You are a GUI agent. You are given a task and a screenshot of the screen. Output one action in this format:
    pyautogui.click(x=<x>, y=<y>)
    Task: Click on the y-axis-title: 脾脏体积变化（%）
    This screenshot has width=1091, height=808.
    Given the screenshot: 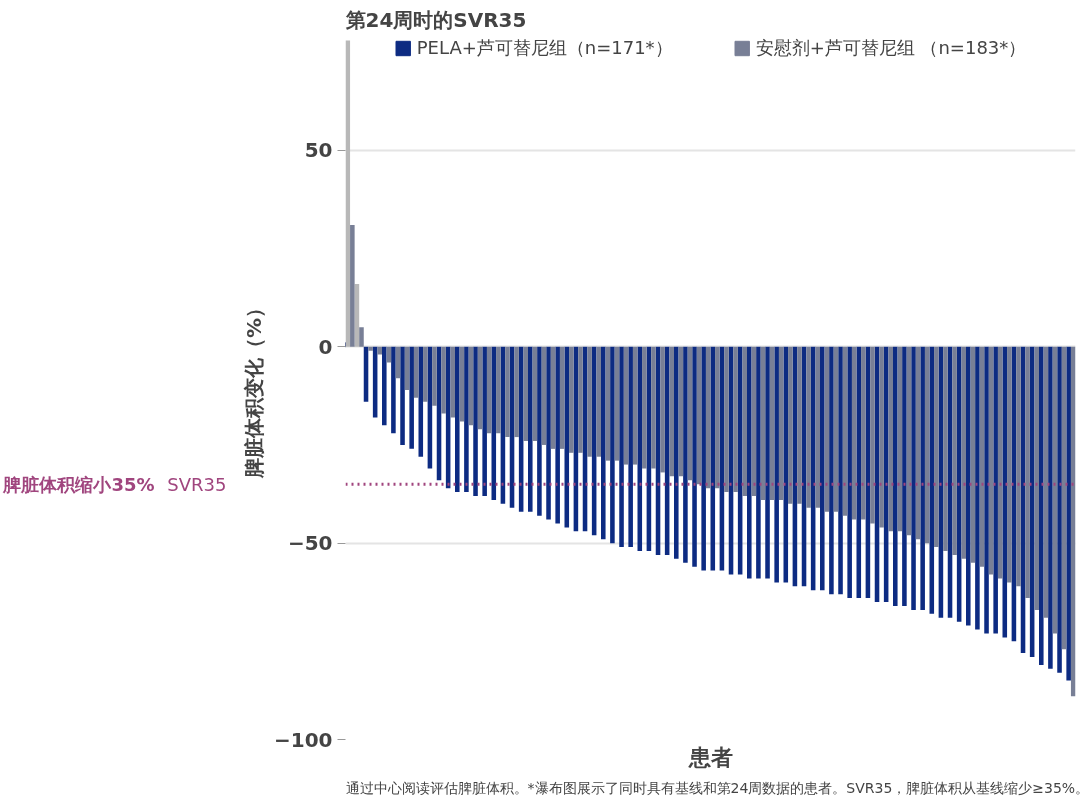 What is the action you would take?
    pyautogui.click(x=253, y=388)
    